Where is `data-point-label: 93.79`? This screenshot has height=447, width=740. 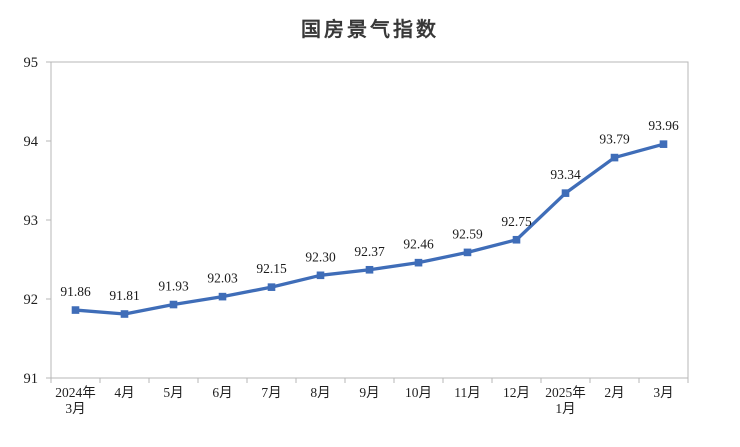
data-point-label: 93.79 is located at coordinates (614, 139).